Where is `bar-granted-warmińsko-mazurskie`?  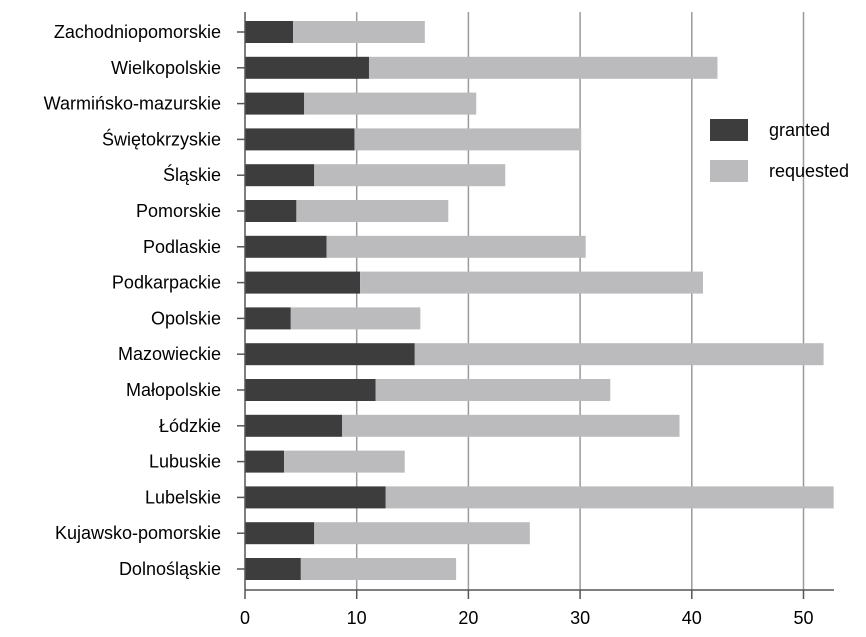 bar-granted-warmińsko-mazurskie is located at coordinates (275, 103).